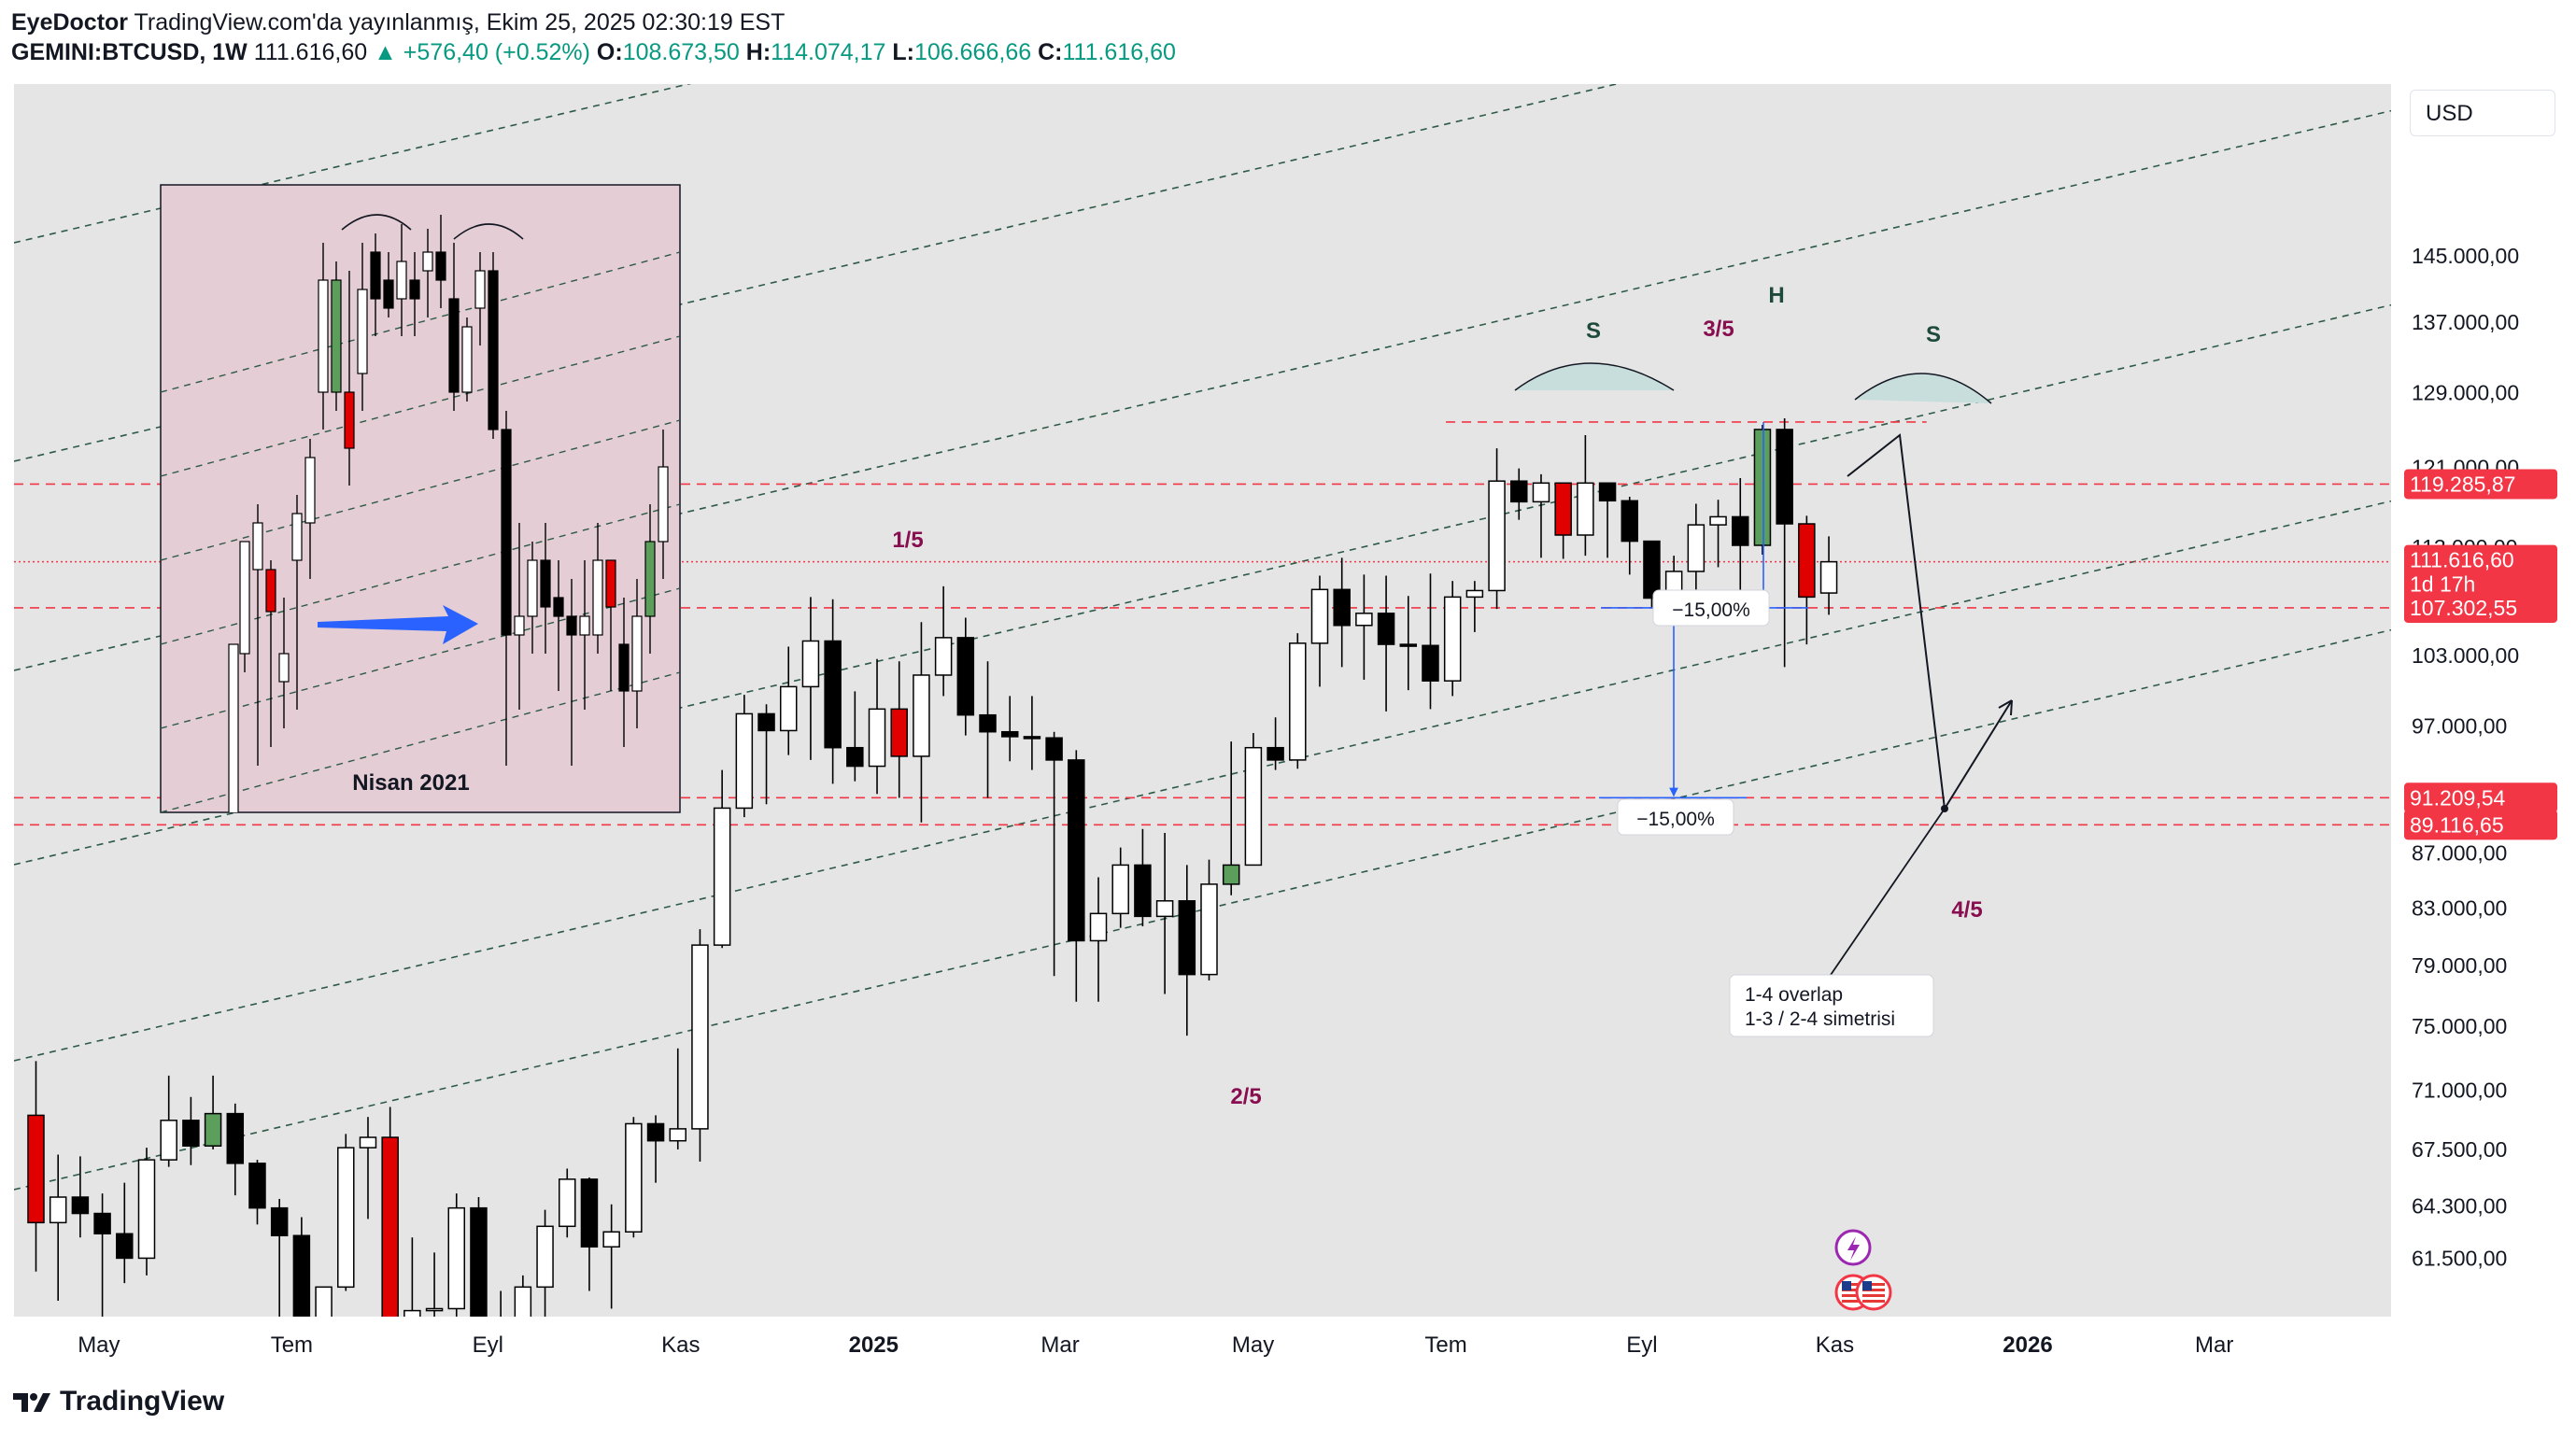  Describe the element at coordinates (2459, 1026) in the screenshot. I see `y-tick-label: 75.000,00` at that location.